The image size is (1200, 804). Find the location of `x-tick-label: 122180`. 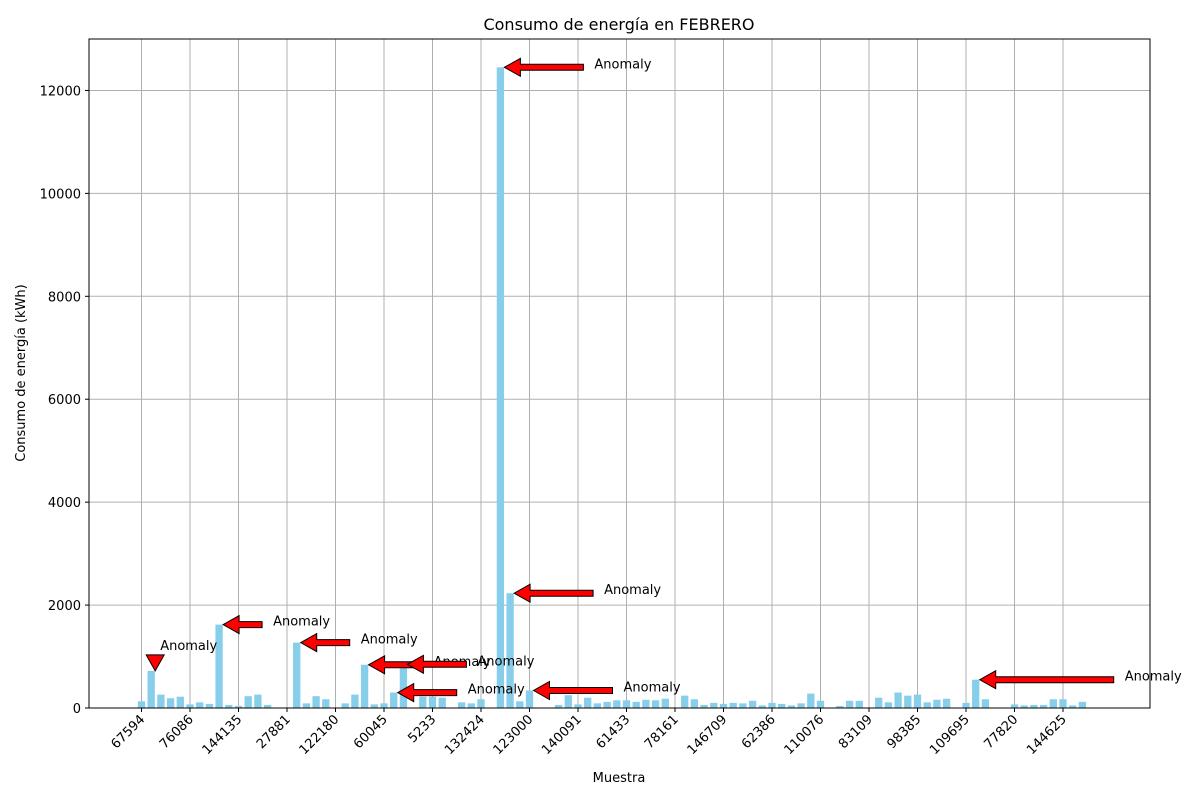

x-tick-label: 122180 is located at coordinates (320, 735).